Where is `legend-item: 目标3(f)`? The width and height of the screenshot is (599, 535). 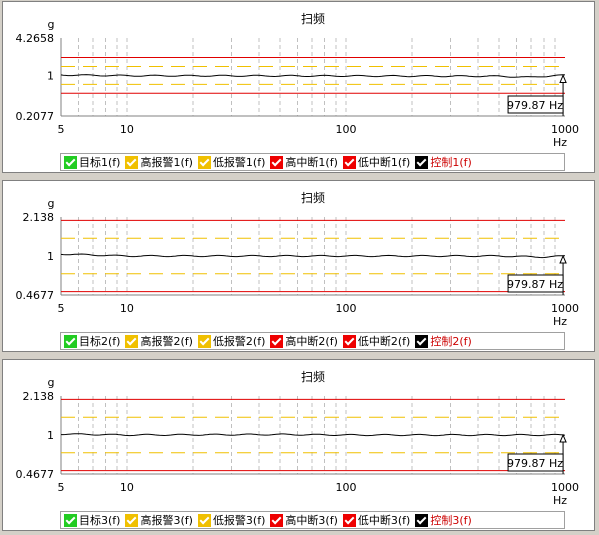
legend-item: 目标3(f) is located at coordinates (92, 520).